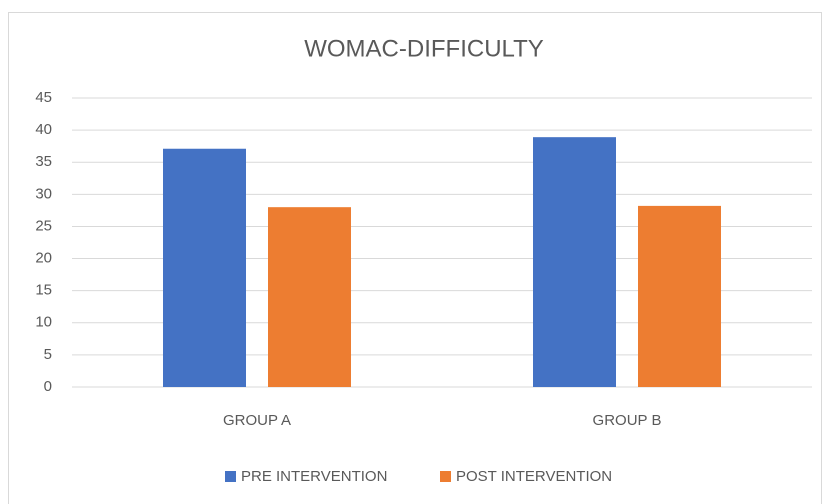 The height and width of the screenshot is (504, 827). I want to click on x-tick-label: GROUP B, so click(627, 420).